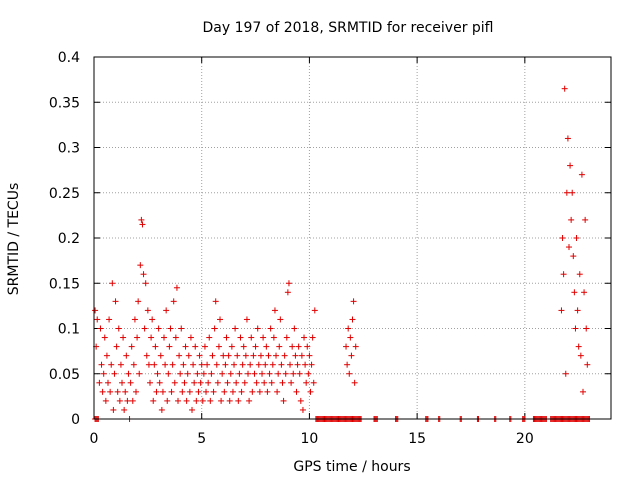 This screenshot has height=480, width=640. Describe the element at coordinates (94, 439) in the screenshot. I see `x-tick-label: 0` at that location.